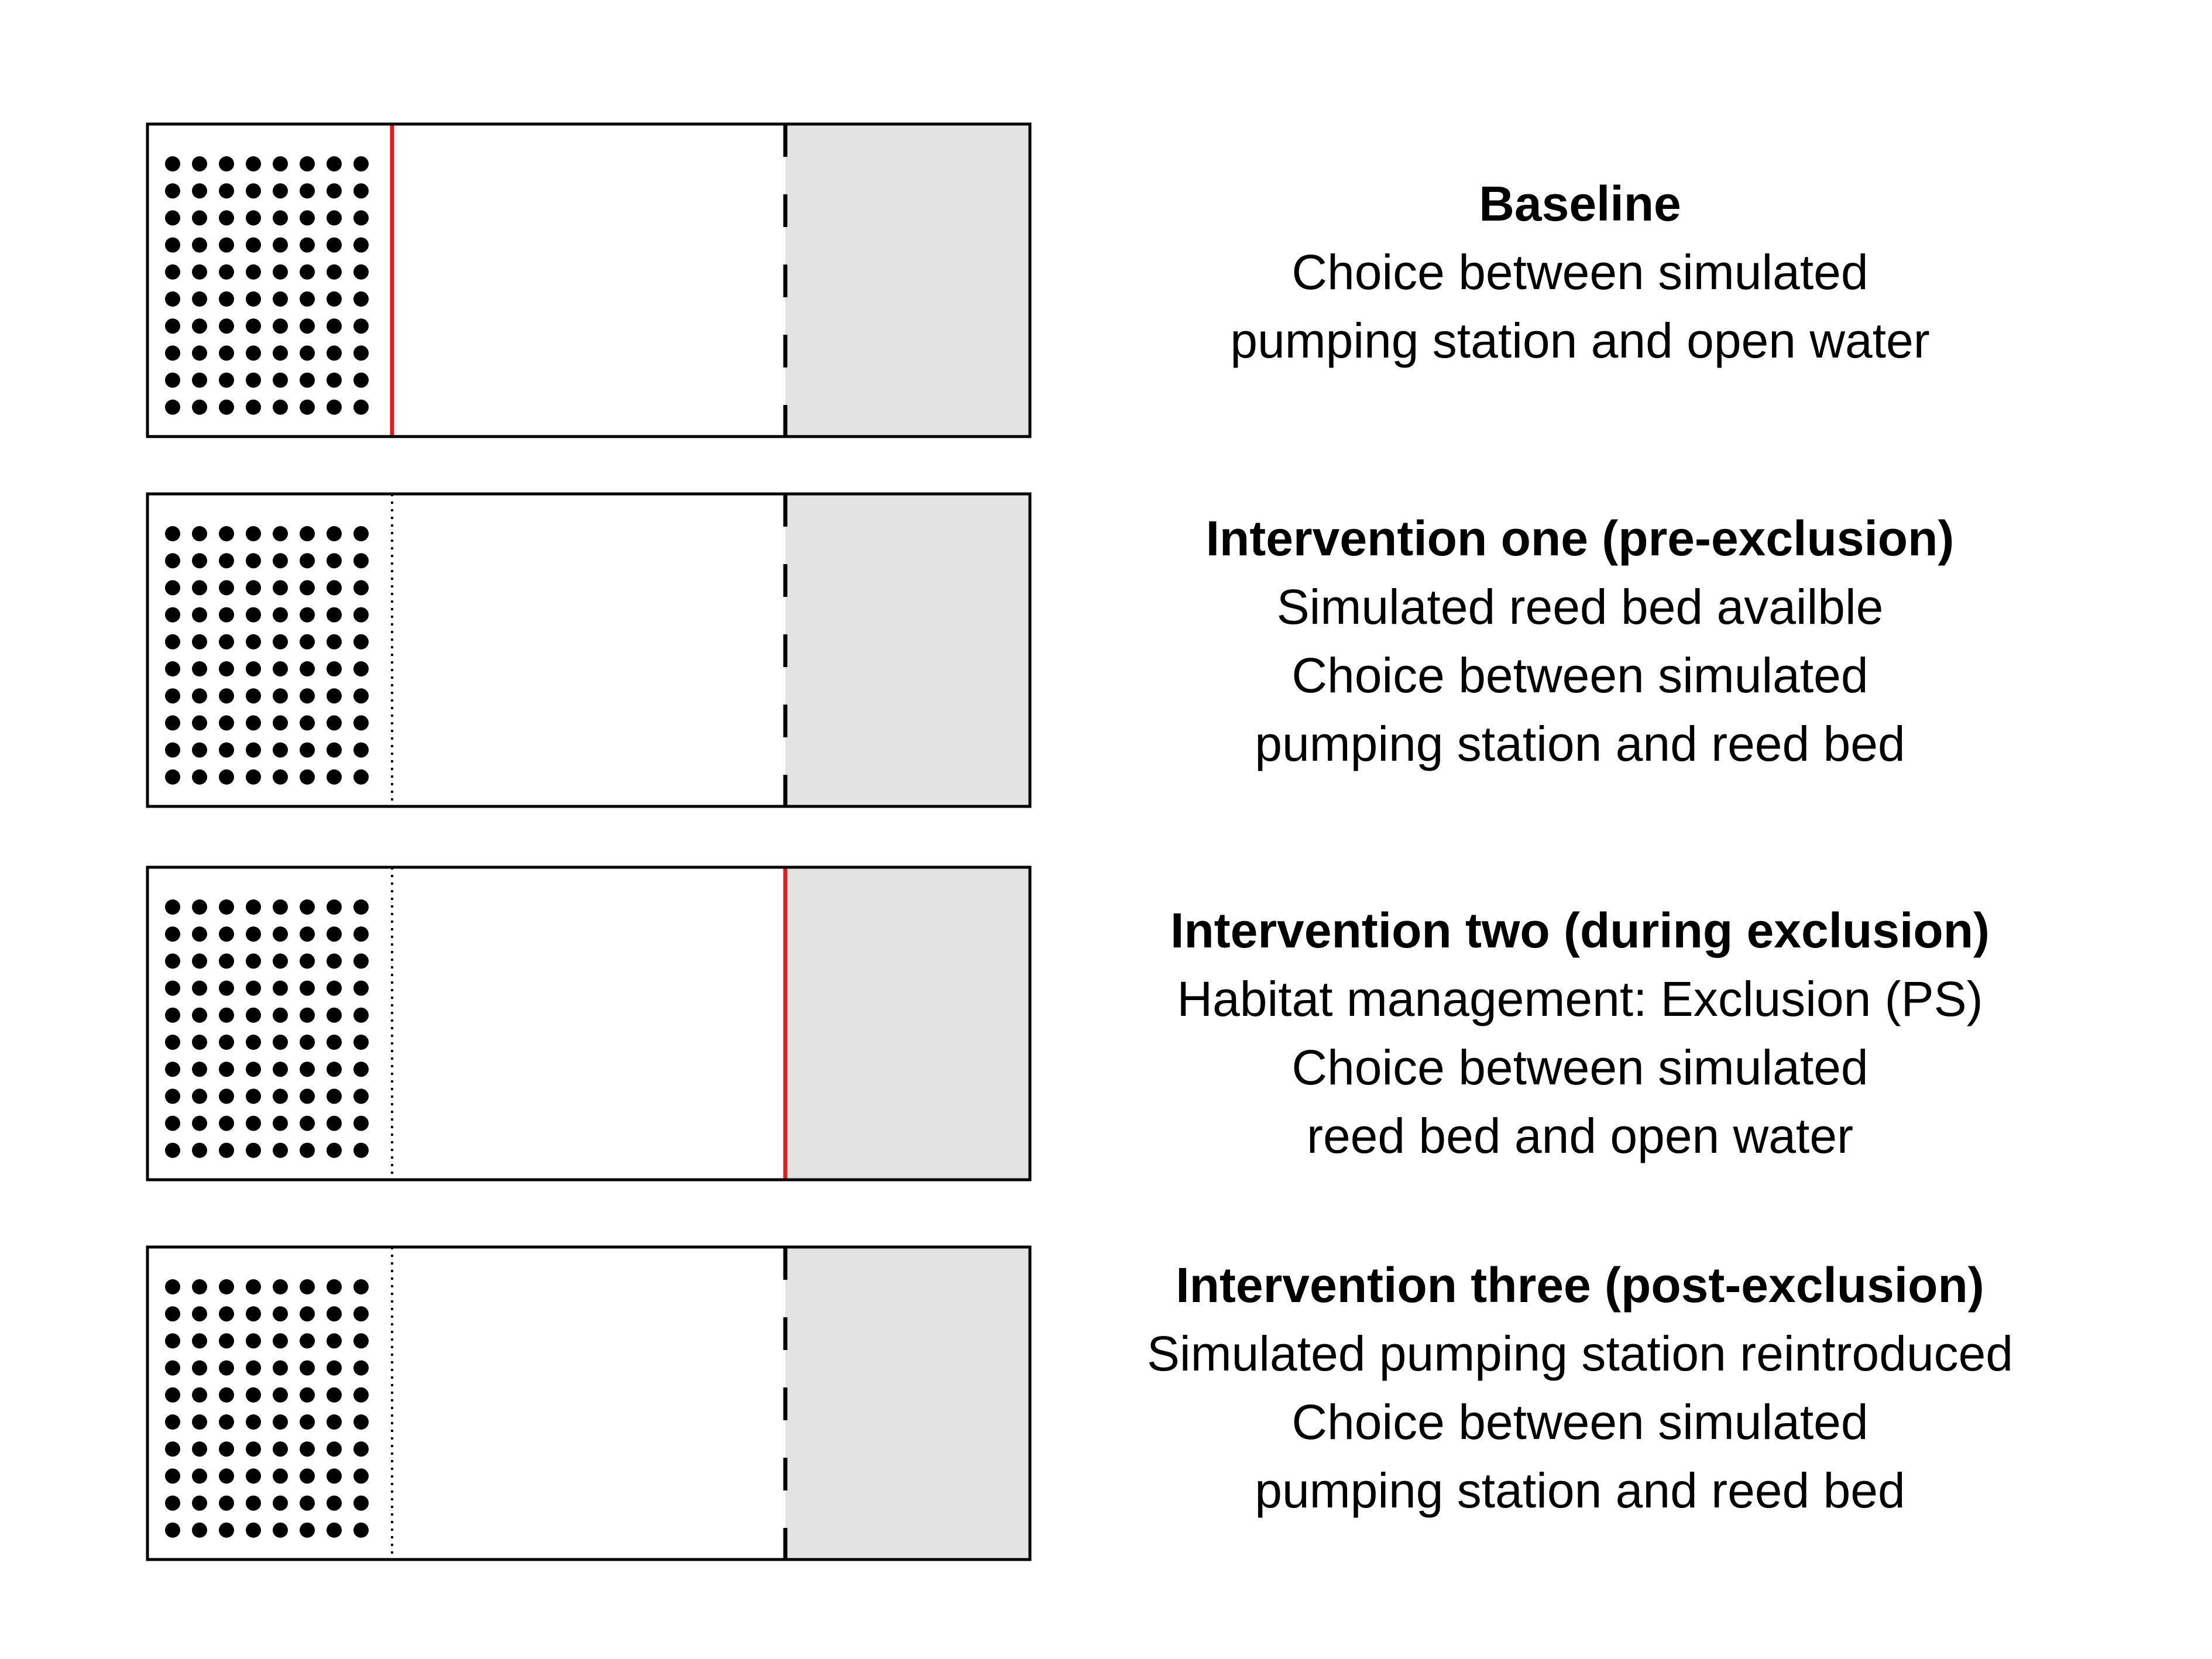 The height and width of the screenshot is (1659, 2212). What do you see at coordinates (1580, 1135) in the screenshot?
I see `caption-line: reed bed and open water` at bounding box center [1580, 1135].